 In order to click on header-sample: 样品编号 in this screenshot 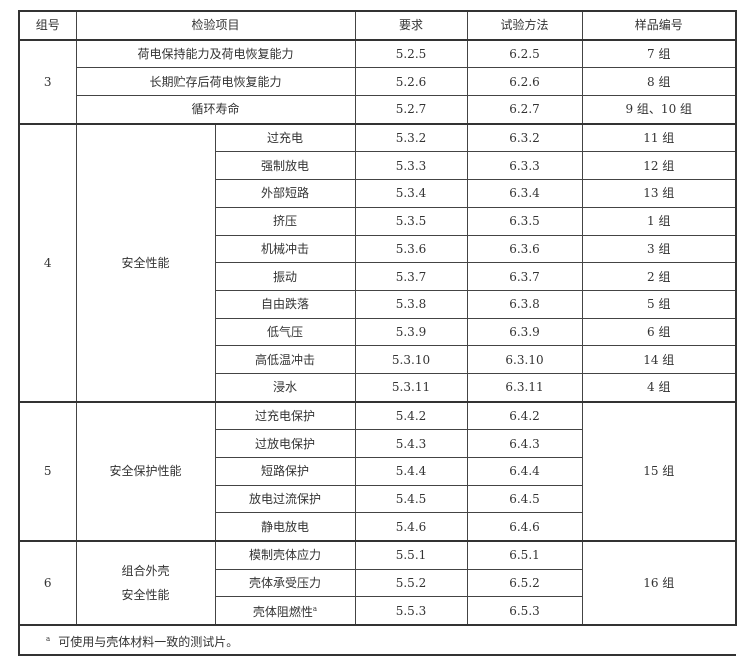, I will do `click(659, 25)`.